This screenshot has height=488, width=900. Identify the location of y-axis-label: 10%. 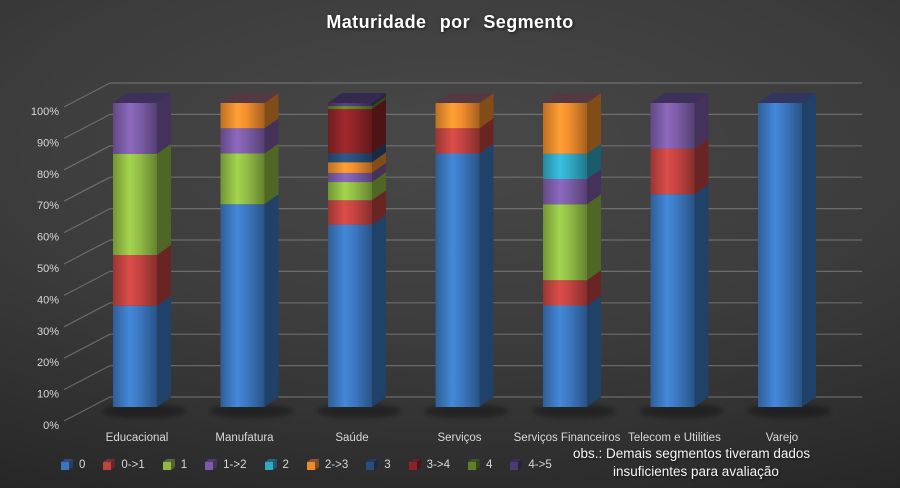
(48, 395).